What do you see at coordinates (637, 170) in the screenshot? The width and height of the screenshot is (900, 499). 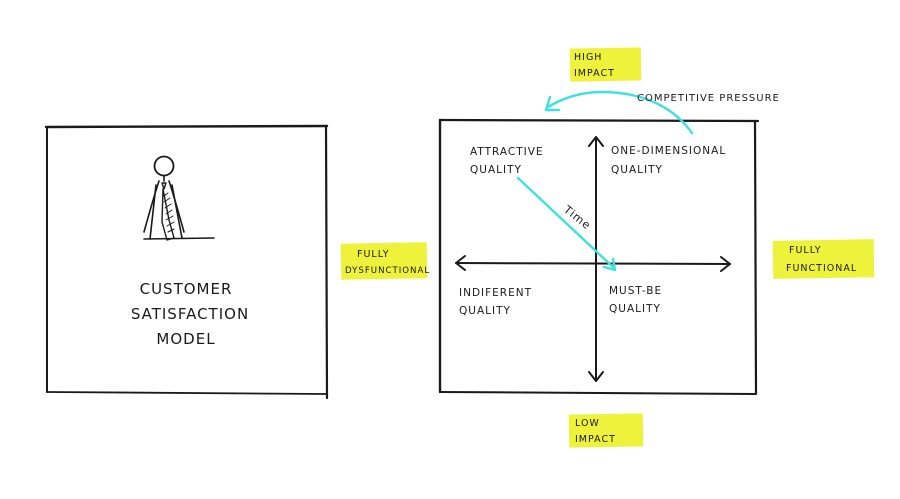 I see `one-dimensional-quality-line-2: QUALITY` at bounding box center [637, 170].